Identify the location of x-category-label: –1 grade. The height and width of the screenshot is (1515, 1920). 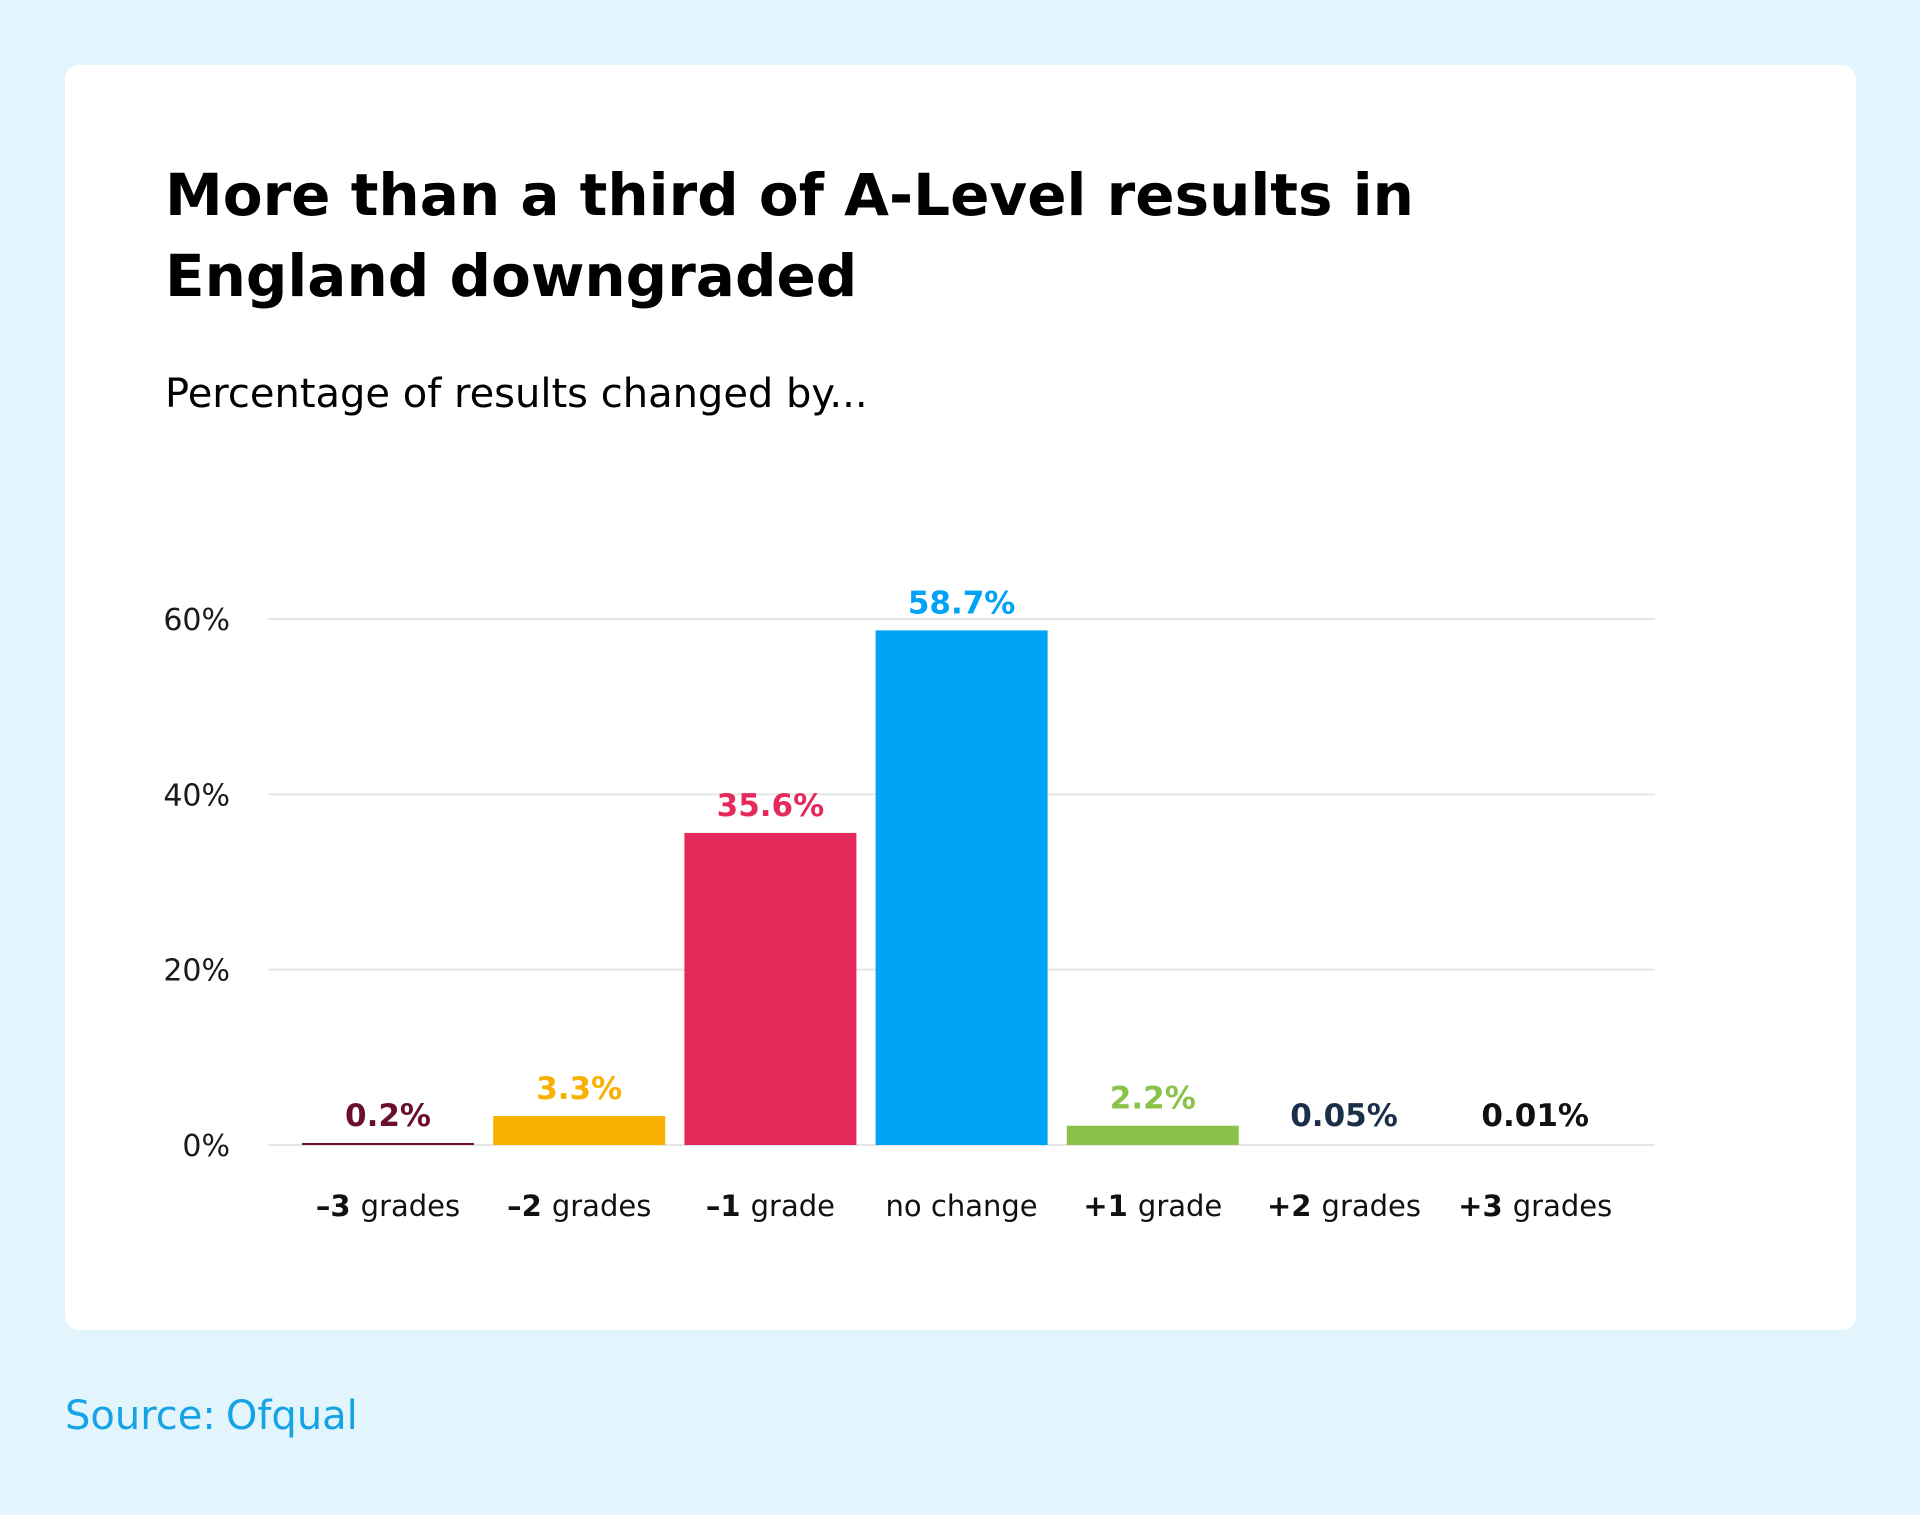
(770, 1206).